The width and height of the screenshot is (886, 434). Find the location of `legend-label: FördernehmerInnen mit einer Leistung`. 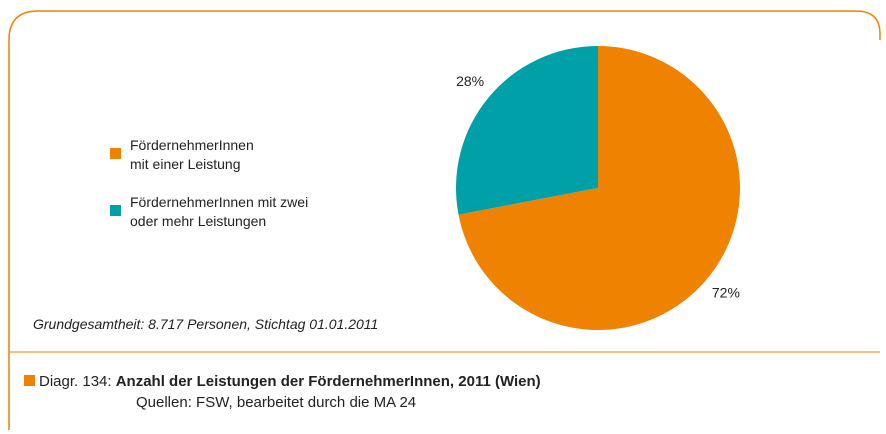

legend-label: FördernehmerInnen mit einer Leistung is located at coordinates (192, 154).